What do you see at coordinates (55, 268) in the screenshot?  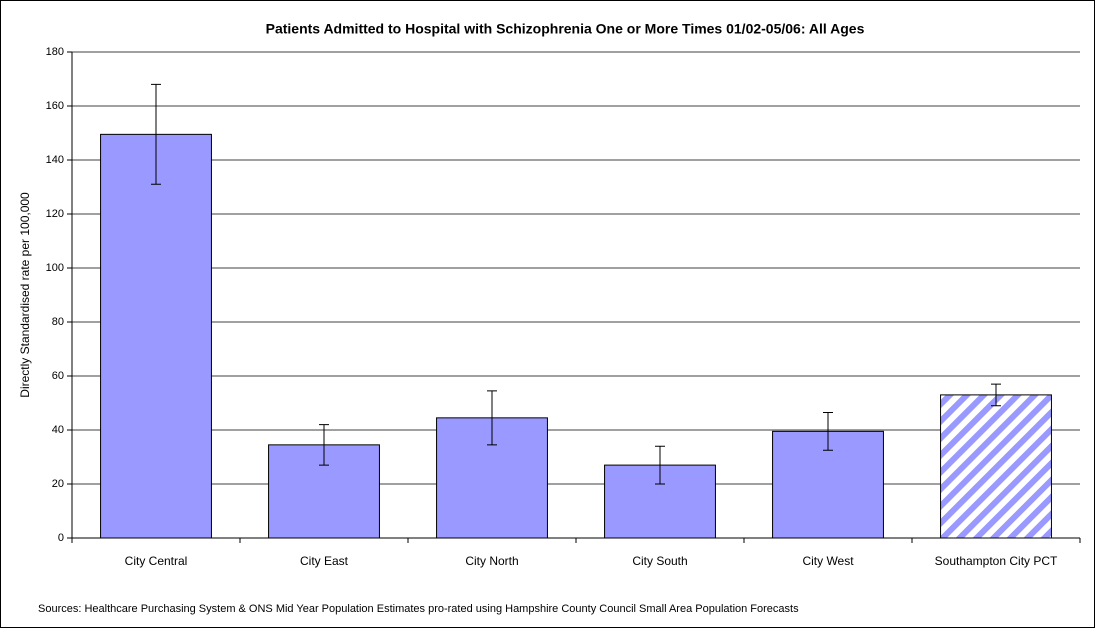 I see `y-tick-label: 100` at bounding box center [55, 268].